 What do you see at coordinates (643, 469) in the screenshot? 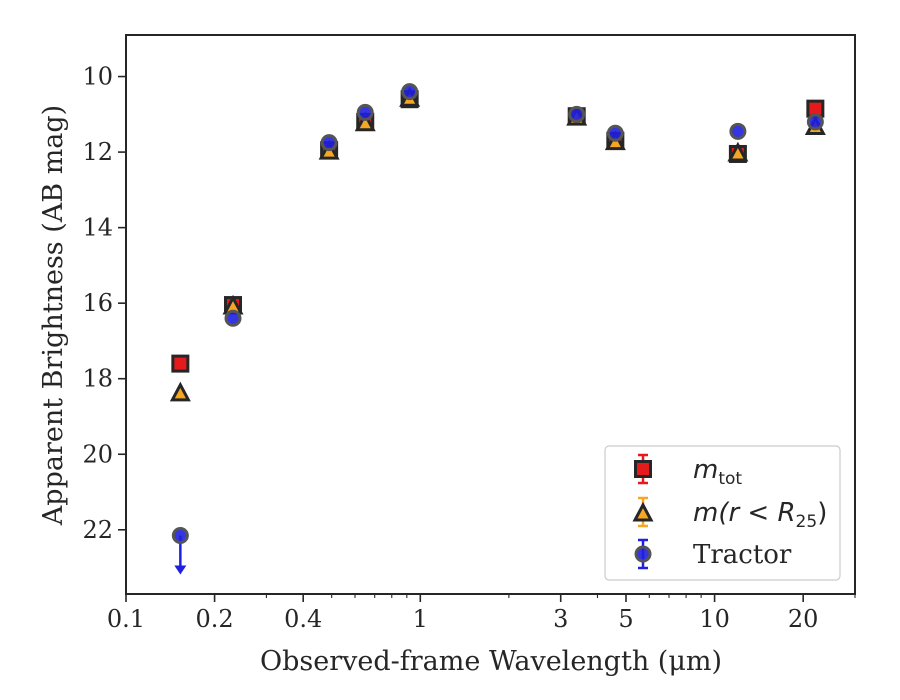
I see `legend-marker-mtot` at bounding box center [643, 469].